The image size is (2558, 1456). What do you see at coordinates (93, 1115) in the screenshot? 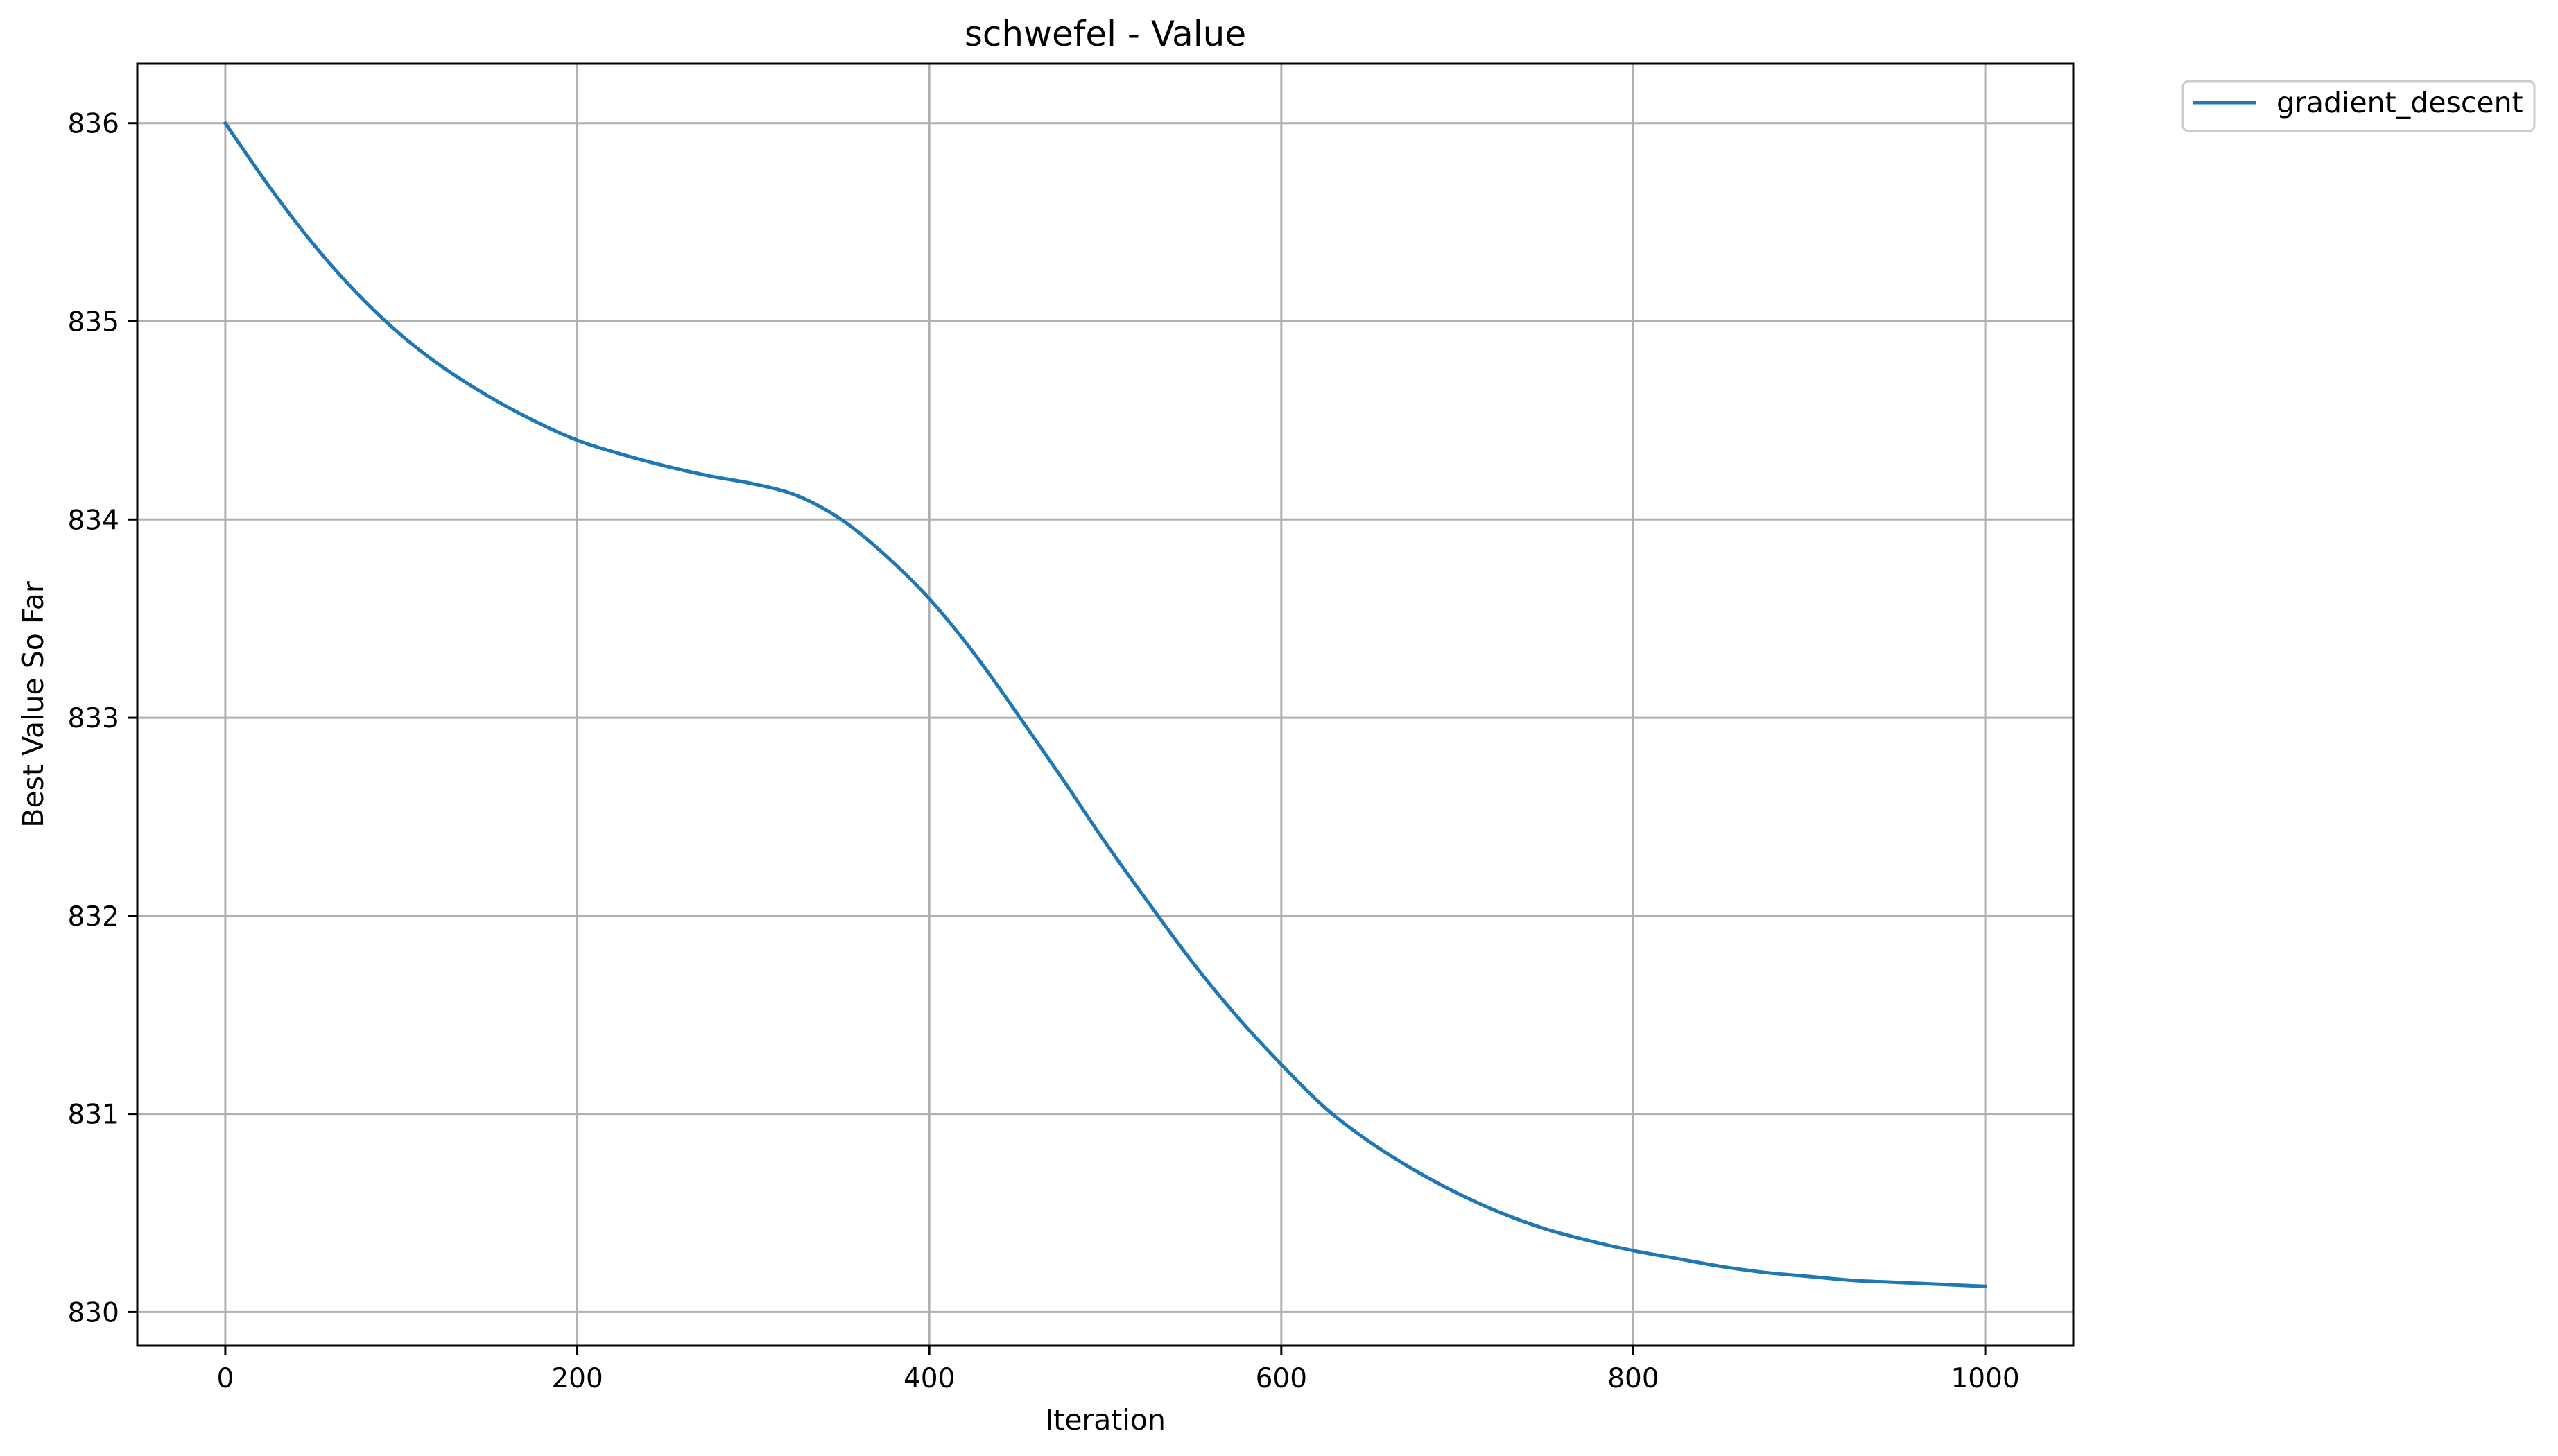
I see `y-tick-label: 831` at bounding box center [93, 1115].